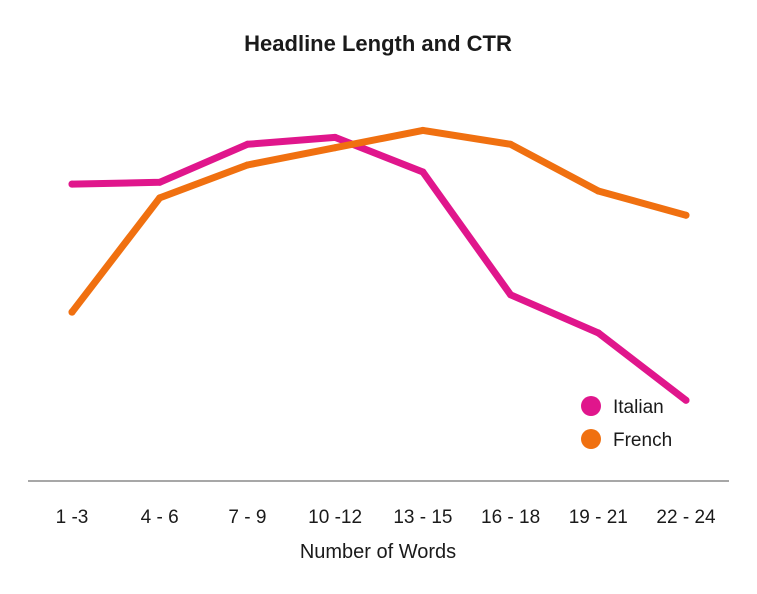 The image size is (757, 594). What do you see at coordinates (378, 552) in the screenshot?
I see `x-axis-label: Number of Words` at bounding box center [378, 552].